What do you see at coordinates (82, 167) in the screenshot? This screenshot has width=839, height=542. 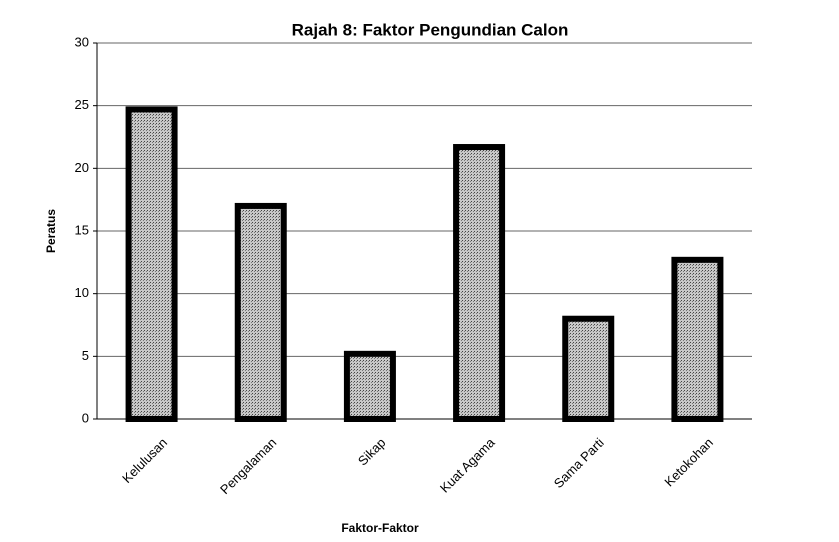 I see `y-tick-label: 20` at bounding box center [82, 167].